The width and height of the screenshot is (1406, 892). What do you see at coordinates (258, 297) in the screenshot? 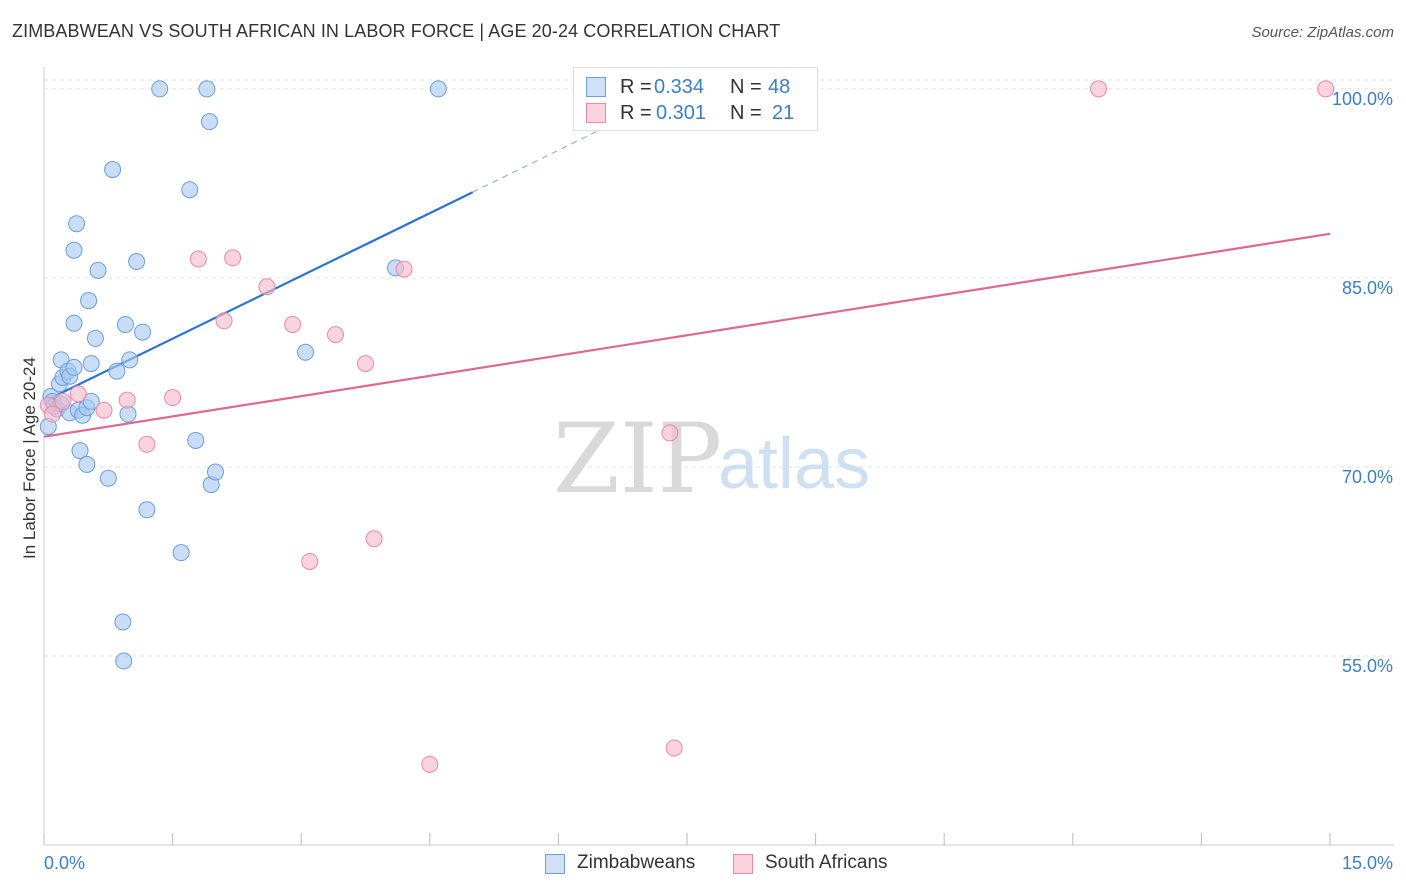
I see `trendline-zimbabweans` at bounding box center [258, 297].